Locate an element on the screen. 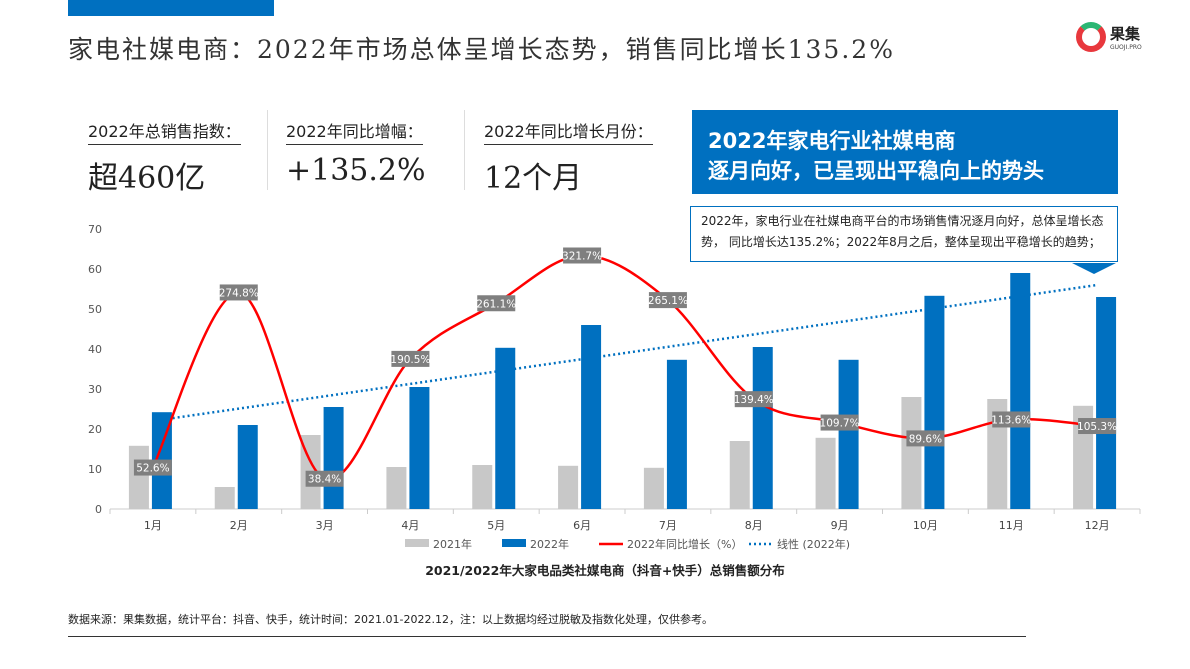 The image size is (1190, 669). kpi-value: 超460亿 is located at coordinates (147, 178).